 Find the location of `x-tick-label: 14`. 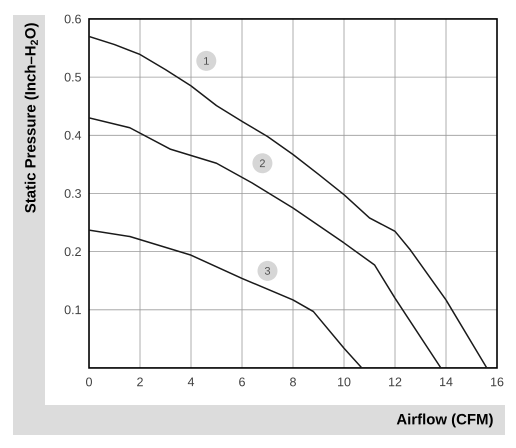

x-tick-label: 14 is located at coordinates (446, 382).